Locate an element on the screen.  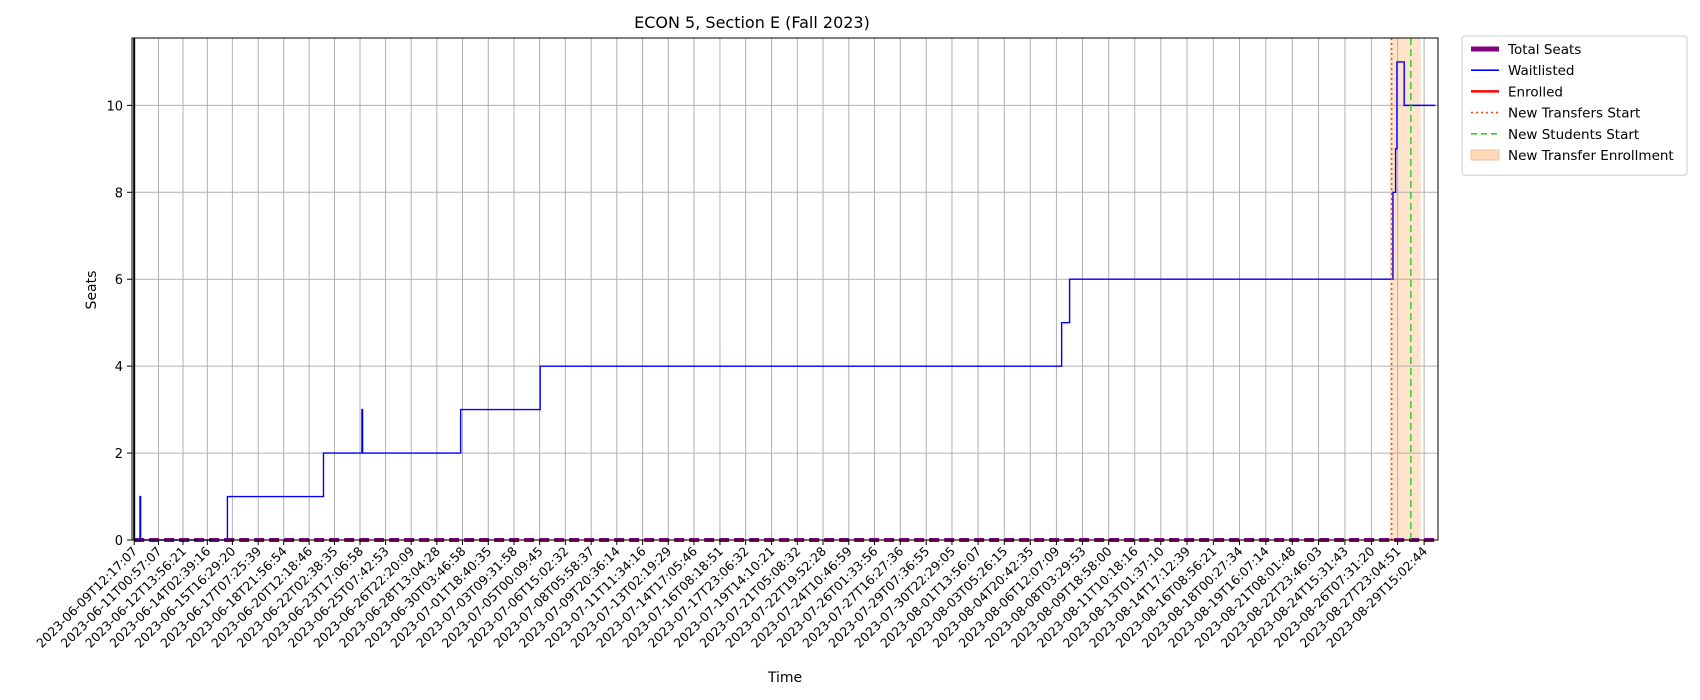
span-layer is located at coordinates (1405, 289).